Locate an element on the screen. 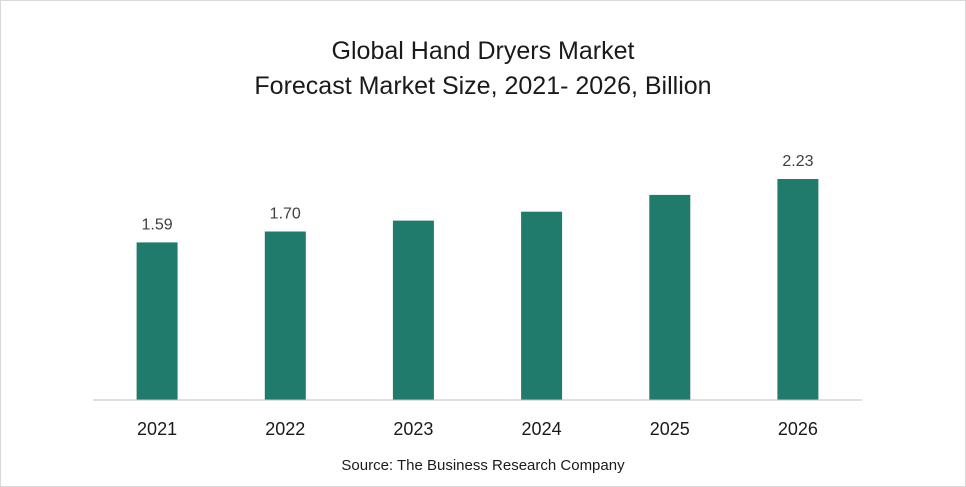 The height and width of the screenshot is (487, 966). x-tick-label-2021: 2021 is located at coordinates (157, 429).